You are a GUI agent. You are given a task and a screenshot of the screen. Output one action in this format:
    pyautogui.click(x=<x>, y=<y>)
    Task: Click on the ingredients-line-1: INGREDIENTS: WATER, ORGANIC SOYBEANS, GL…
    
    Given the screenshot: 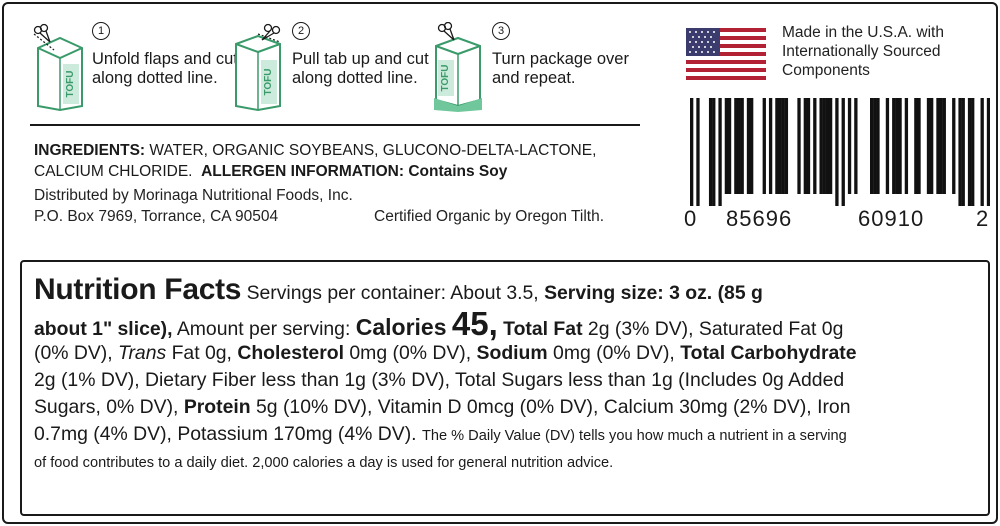 What is the action you would take?
    pyautogui.click(x=354, y=150)
    